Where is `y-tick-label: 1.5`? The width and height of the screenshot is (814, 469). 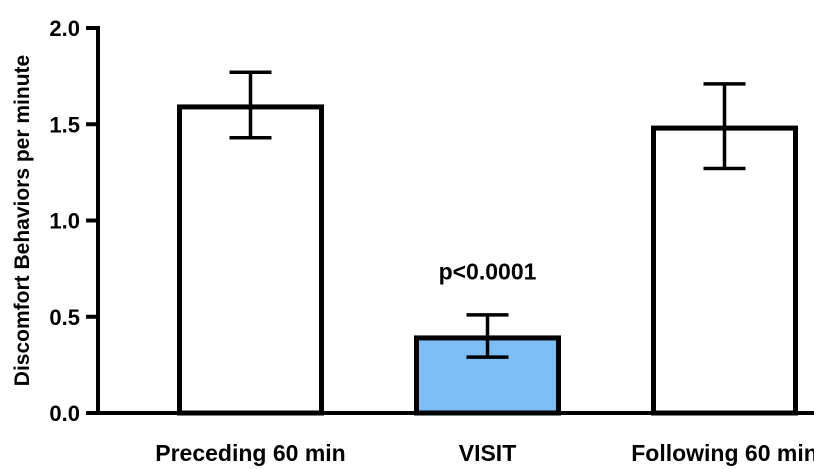 y-tick-label: 1.5 is located at coordinates (64, 124).